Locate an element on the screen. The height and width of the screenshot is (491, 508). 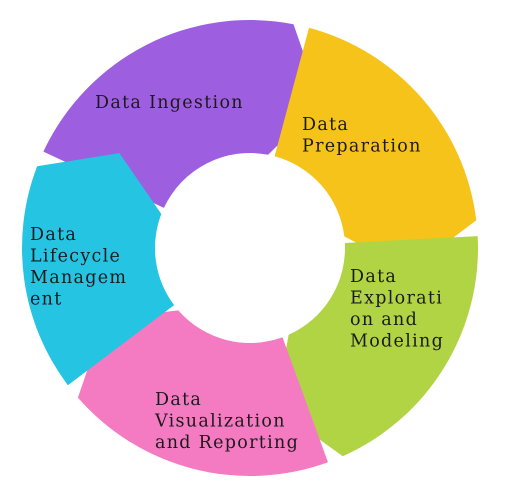
segment-label-line: and Reporting is located at coordinates (227, 443).